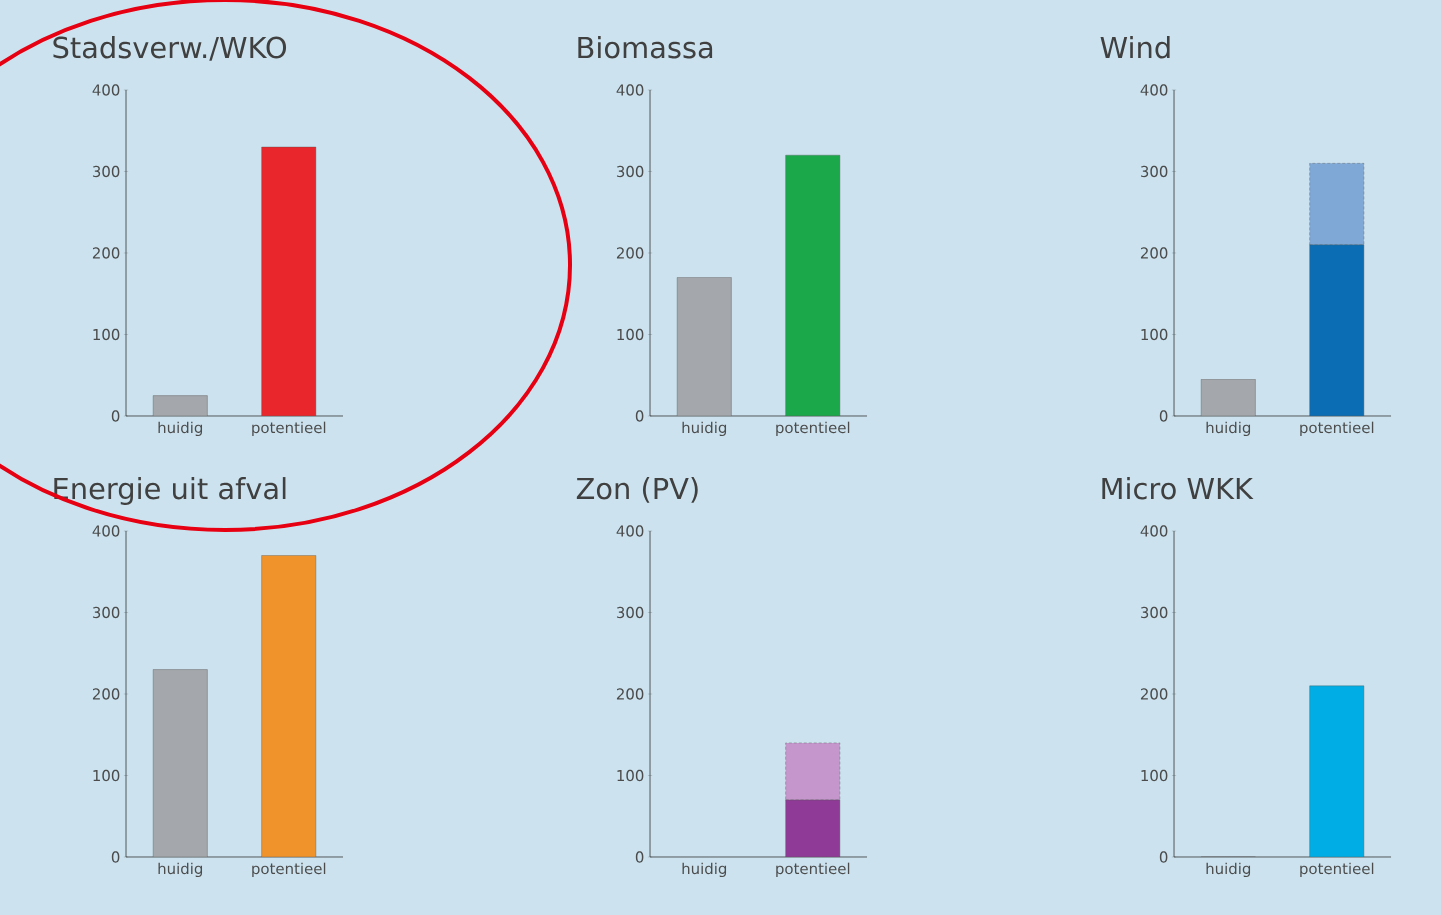  I want to click on chart-title: Stadsverw./WKO, so click(170, 48).